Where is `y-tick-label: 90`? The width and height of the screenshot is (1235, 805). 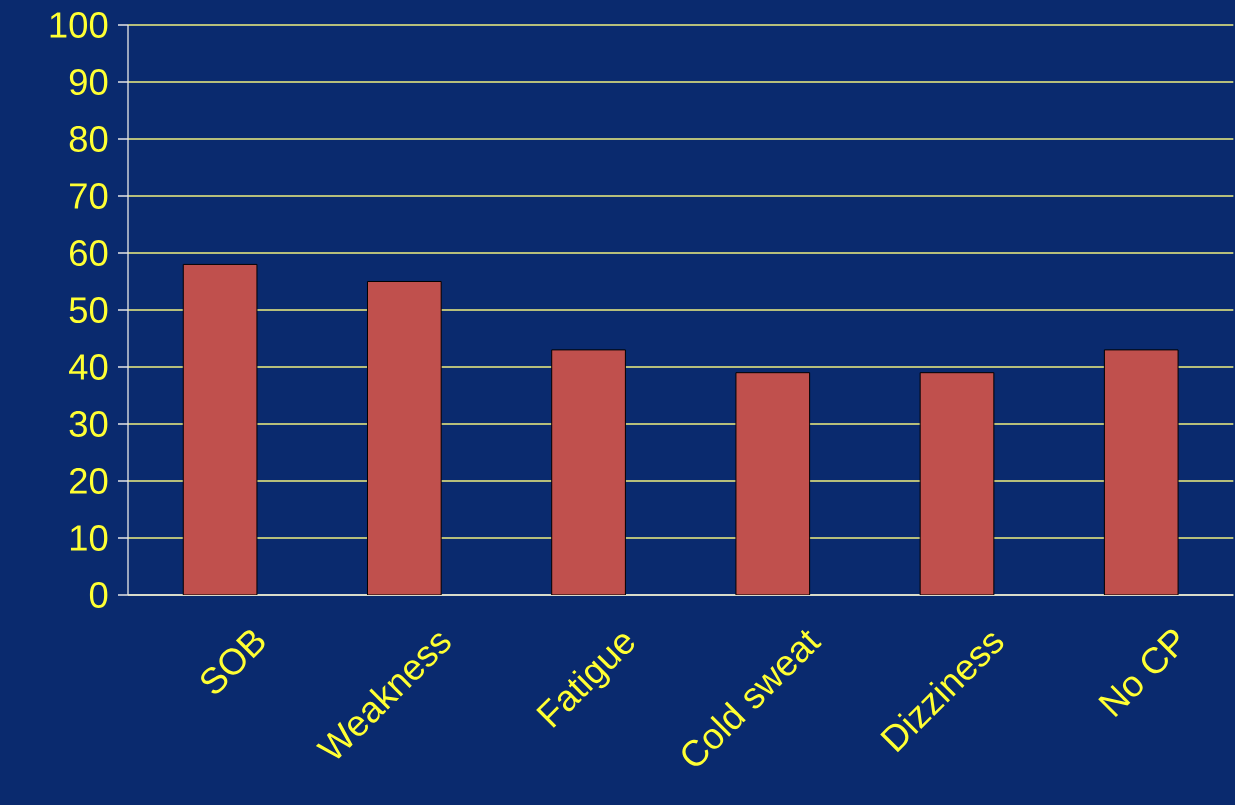
y-tick-label: 90 is located at coordinates (88, 82).